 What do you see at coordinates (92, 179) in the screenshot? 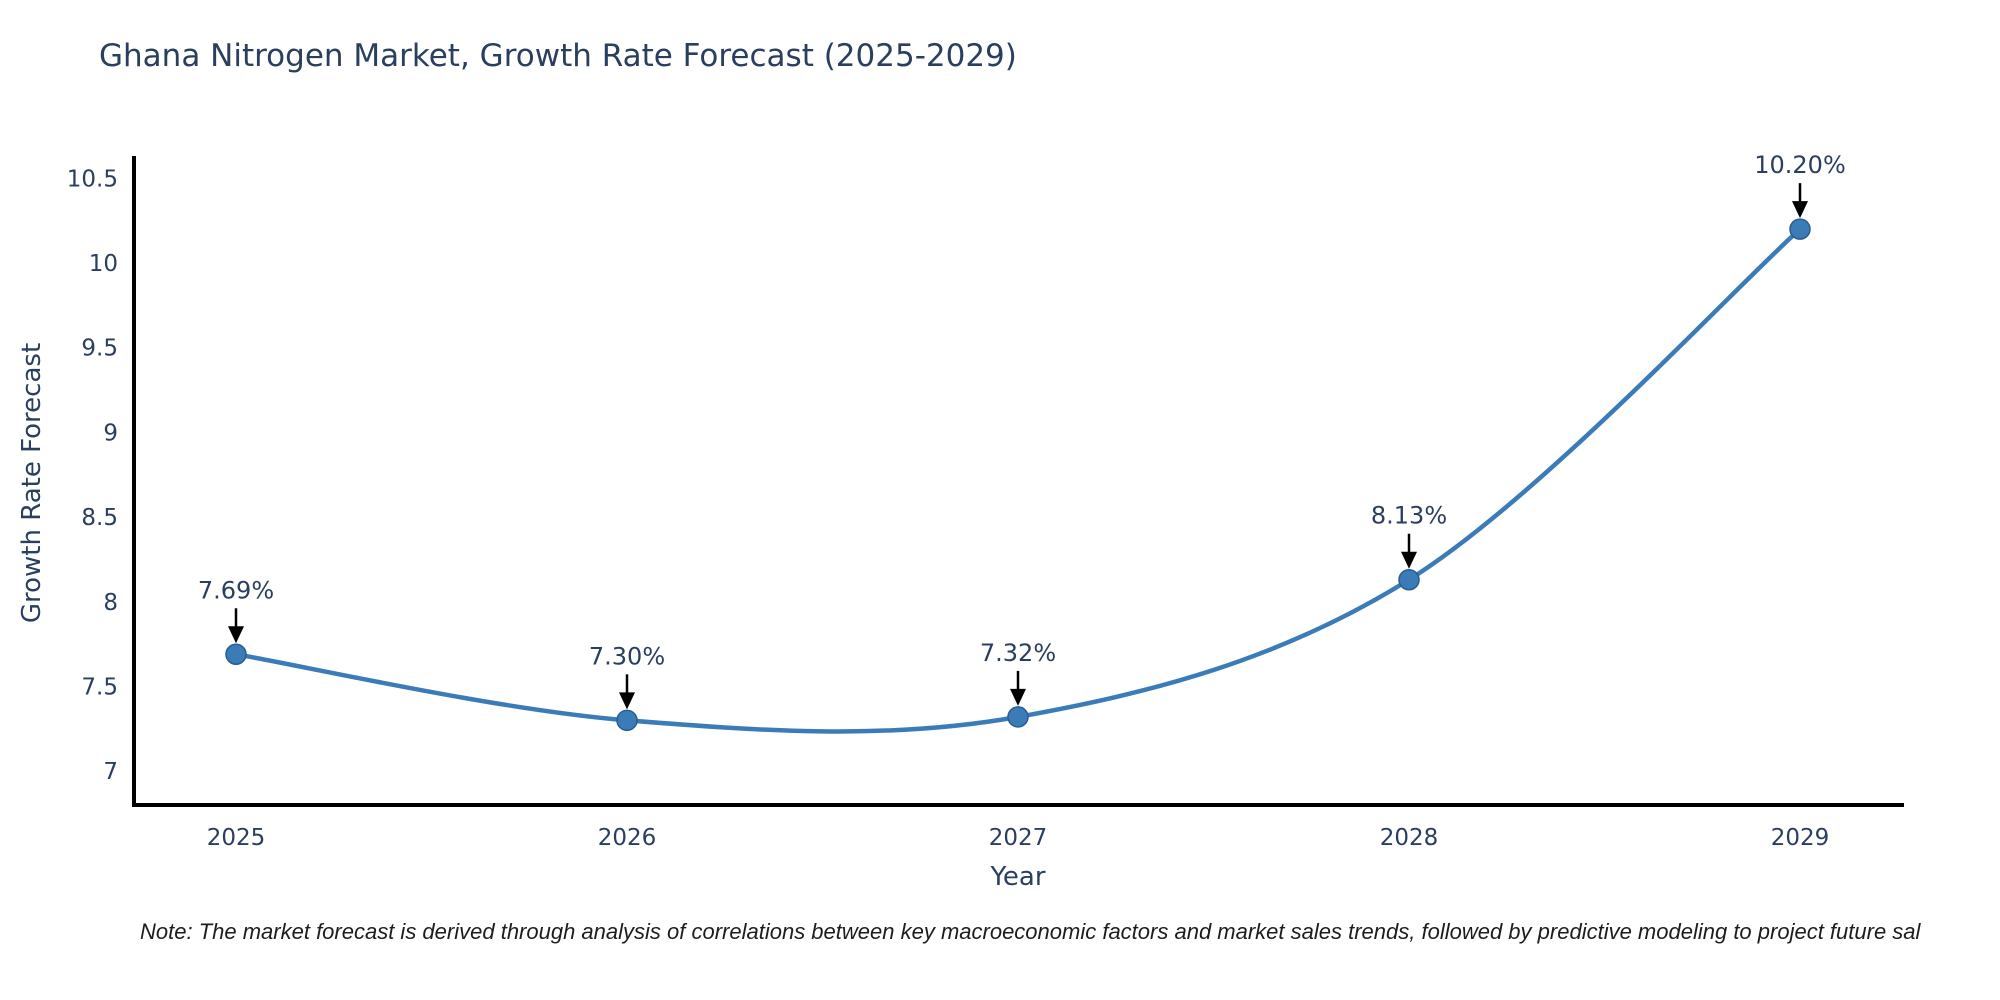
I see `y-tick-label: 10.5` at bounding box center [92, 179].